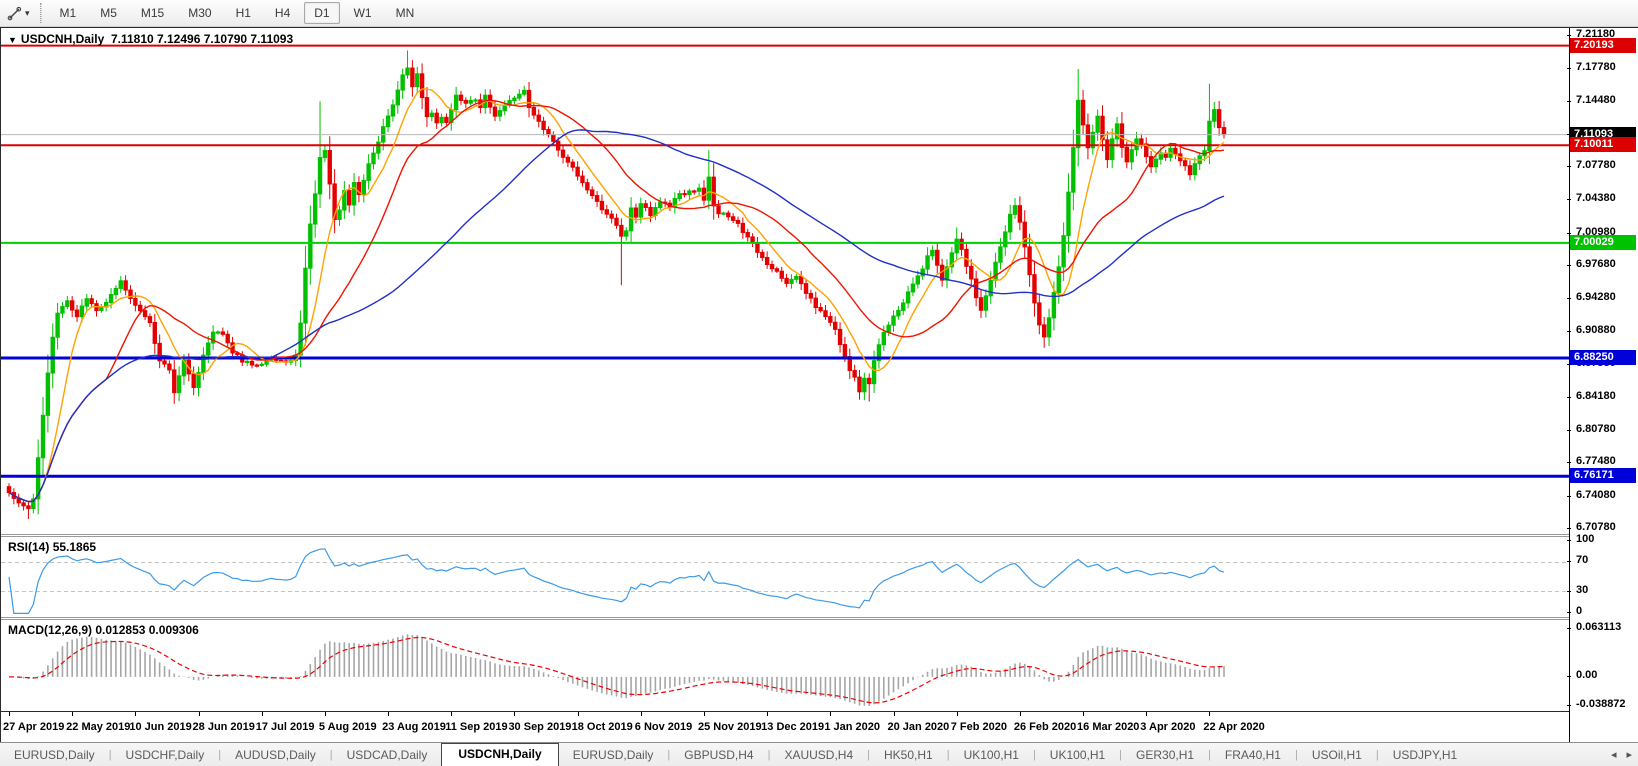  I want to click on price-tick-label: 7.17780, so click(1591, 67).